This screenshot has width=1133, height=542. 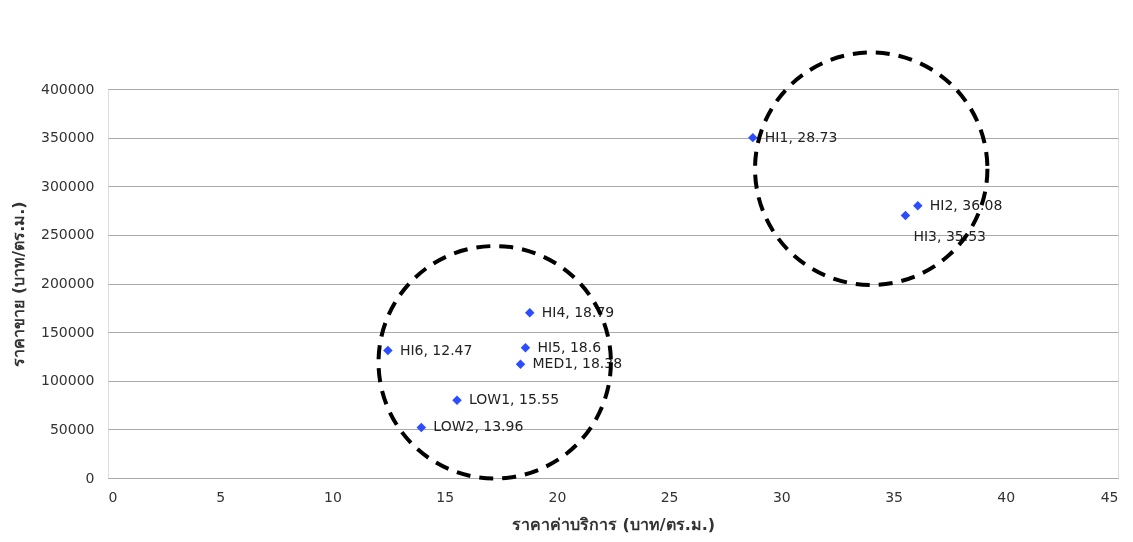 I want to click on y-tick-label: 50000, so click(x=72, y=428).